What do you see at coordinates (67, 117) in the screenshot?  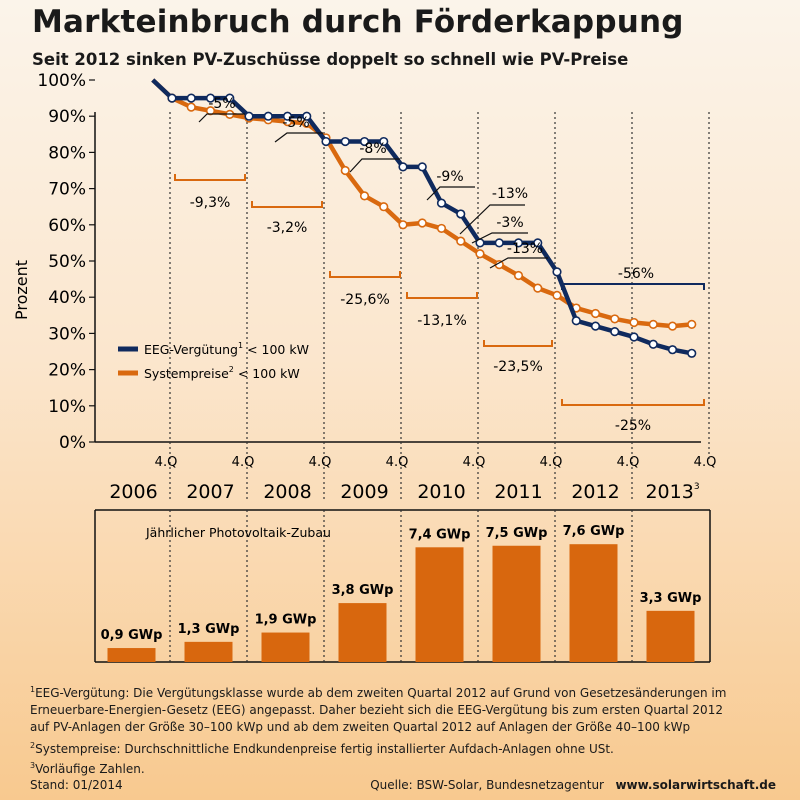 I see `y-tick-label: 90%` at bounding box center [67, 117].